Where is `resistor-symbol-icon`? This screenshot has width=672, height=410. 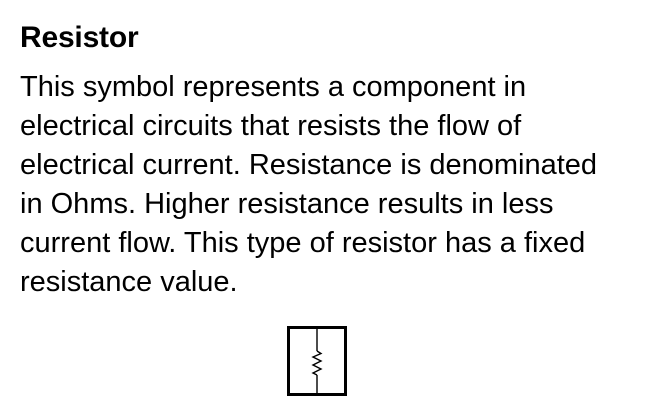
resistor-symbol-icon is located at coordinates (317, 361).